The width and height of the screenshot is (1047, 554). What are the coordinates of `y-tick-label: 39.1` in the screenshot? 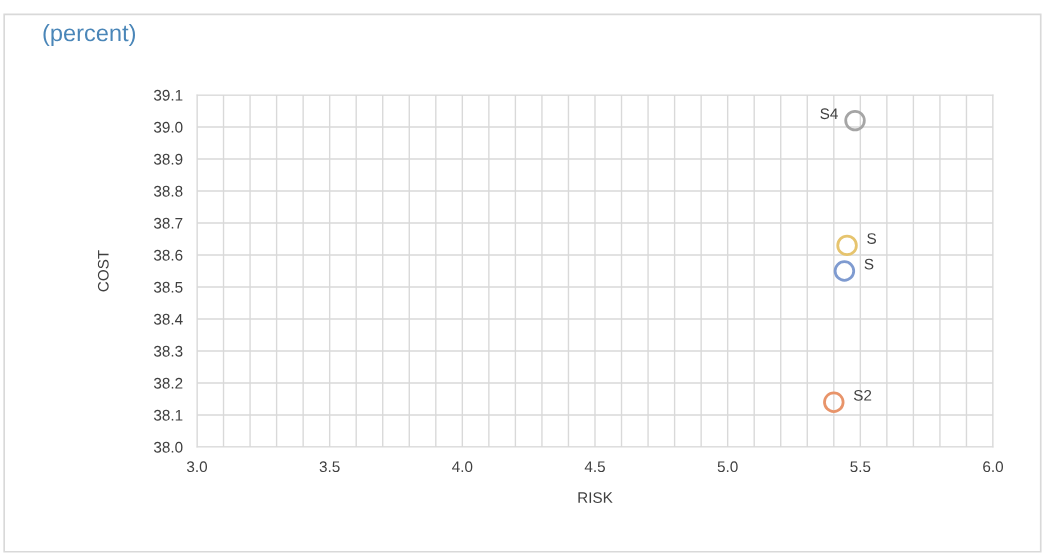 It's located at (168, 95).